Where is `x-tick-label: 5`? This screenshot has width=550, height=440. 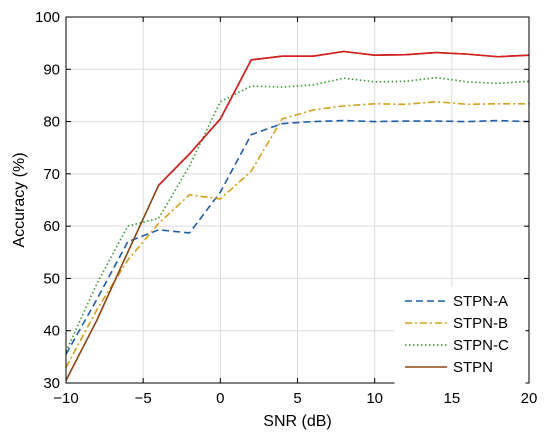
x-tick-label: 5 is located at coordinates (297, 398).